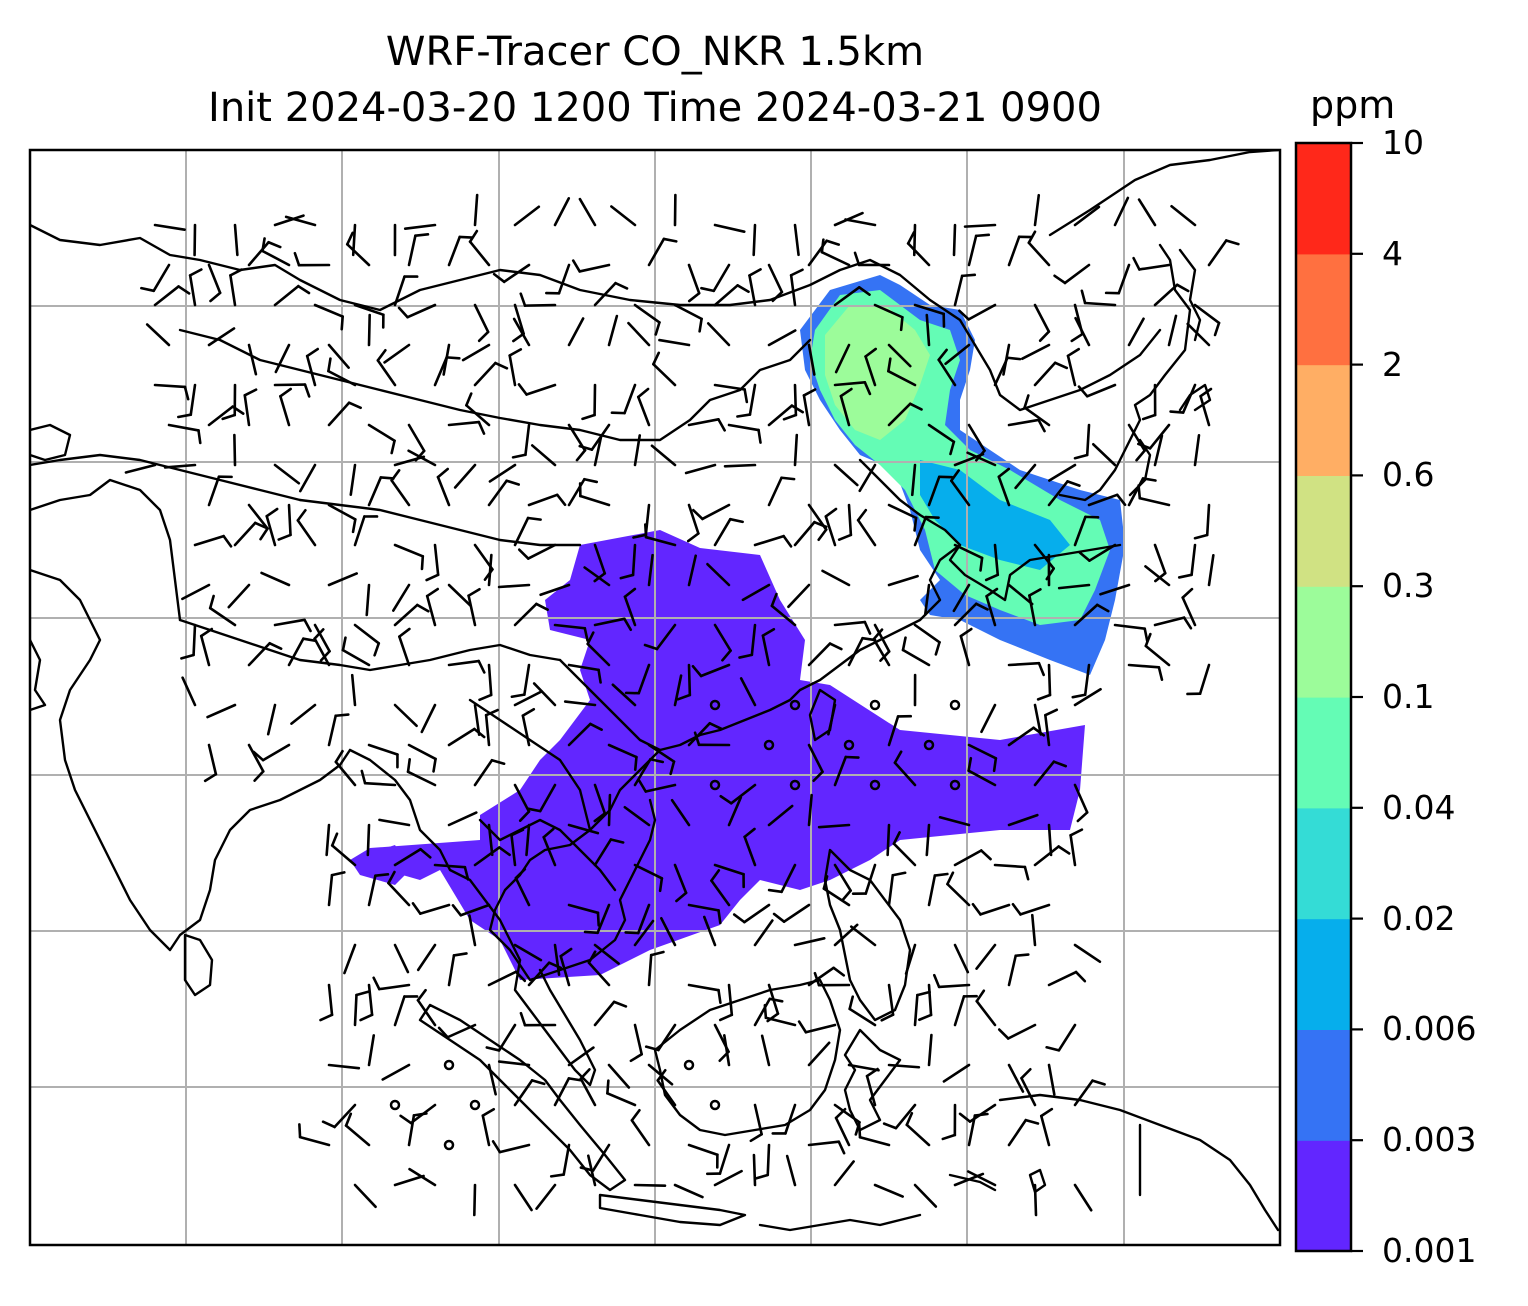 This screenshot has width=1528, height=1306. I want to click on colorbar-frame, so click(1323, 697).